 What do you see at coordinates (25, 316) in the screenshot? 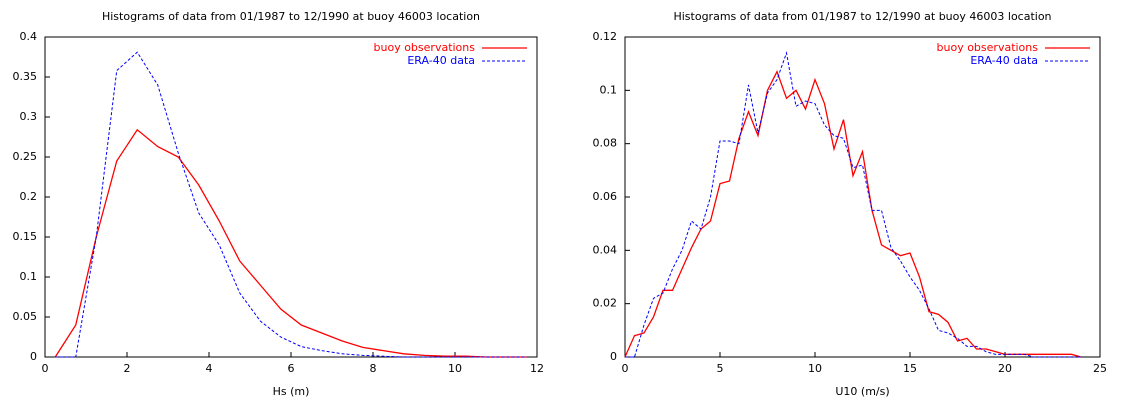
I see `y-tick-label: 0.05` at bounding box center [25, 316].